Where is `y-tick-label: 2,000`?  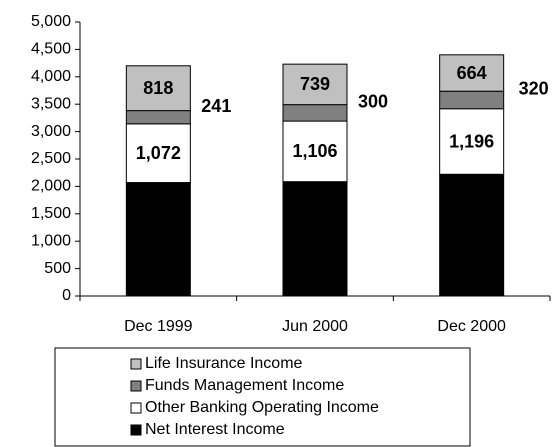
y-tick-label: 2,000 is located at coordinates (51, 186).